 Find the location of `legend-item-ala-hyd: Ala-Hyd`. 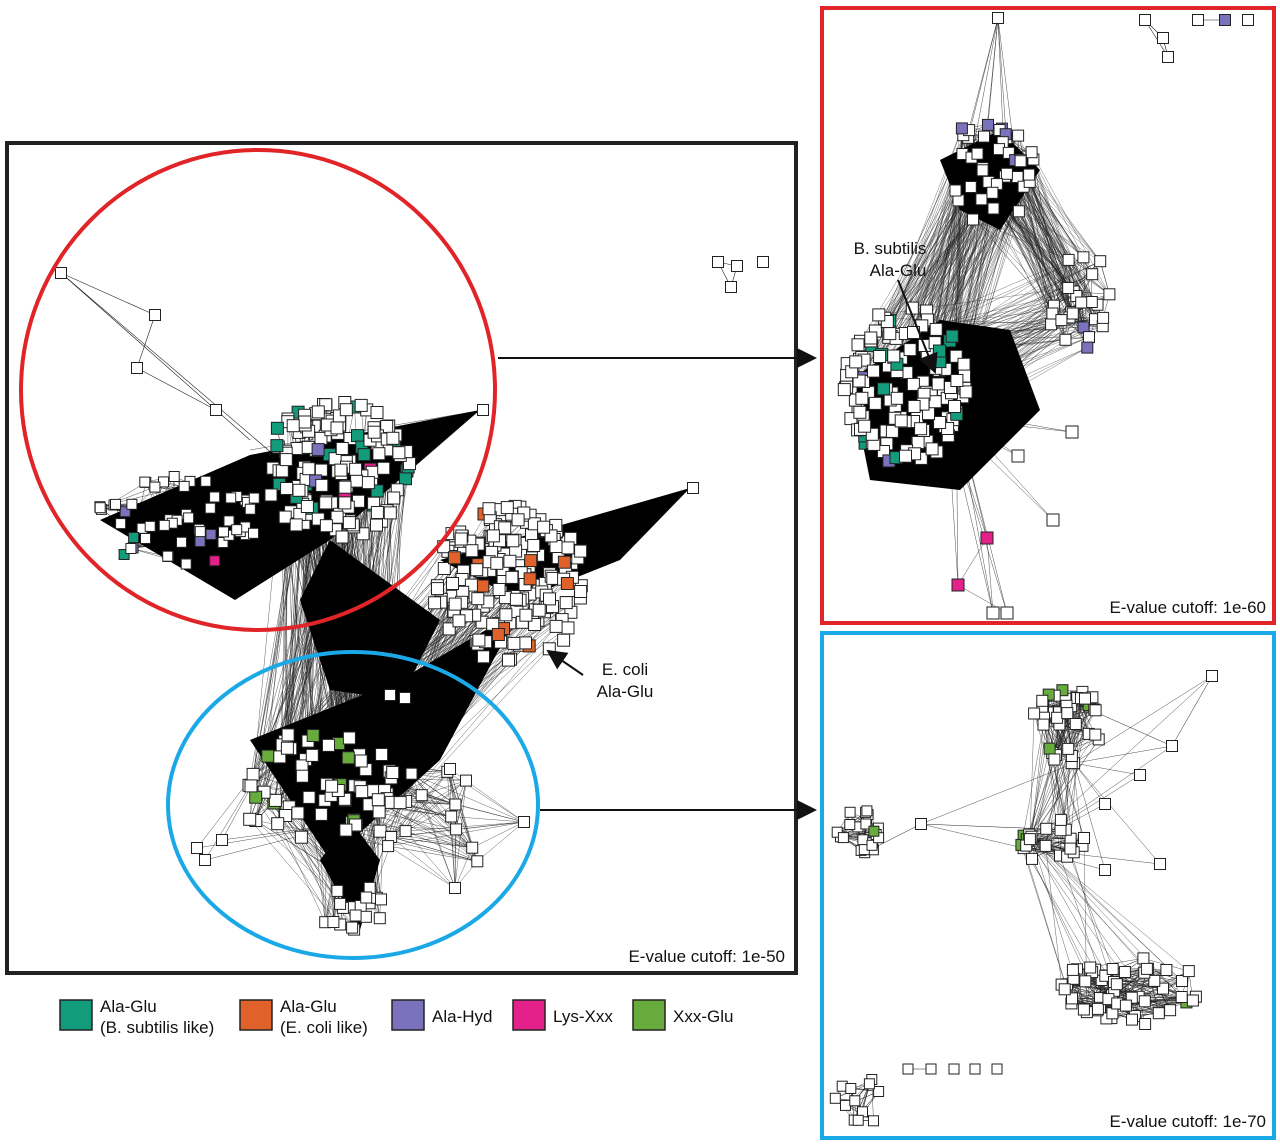

legend-item-ala-hyd: Ala-Hyd is located at coordinates (441, 1015).